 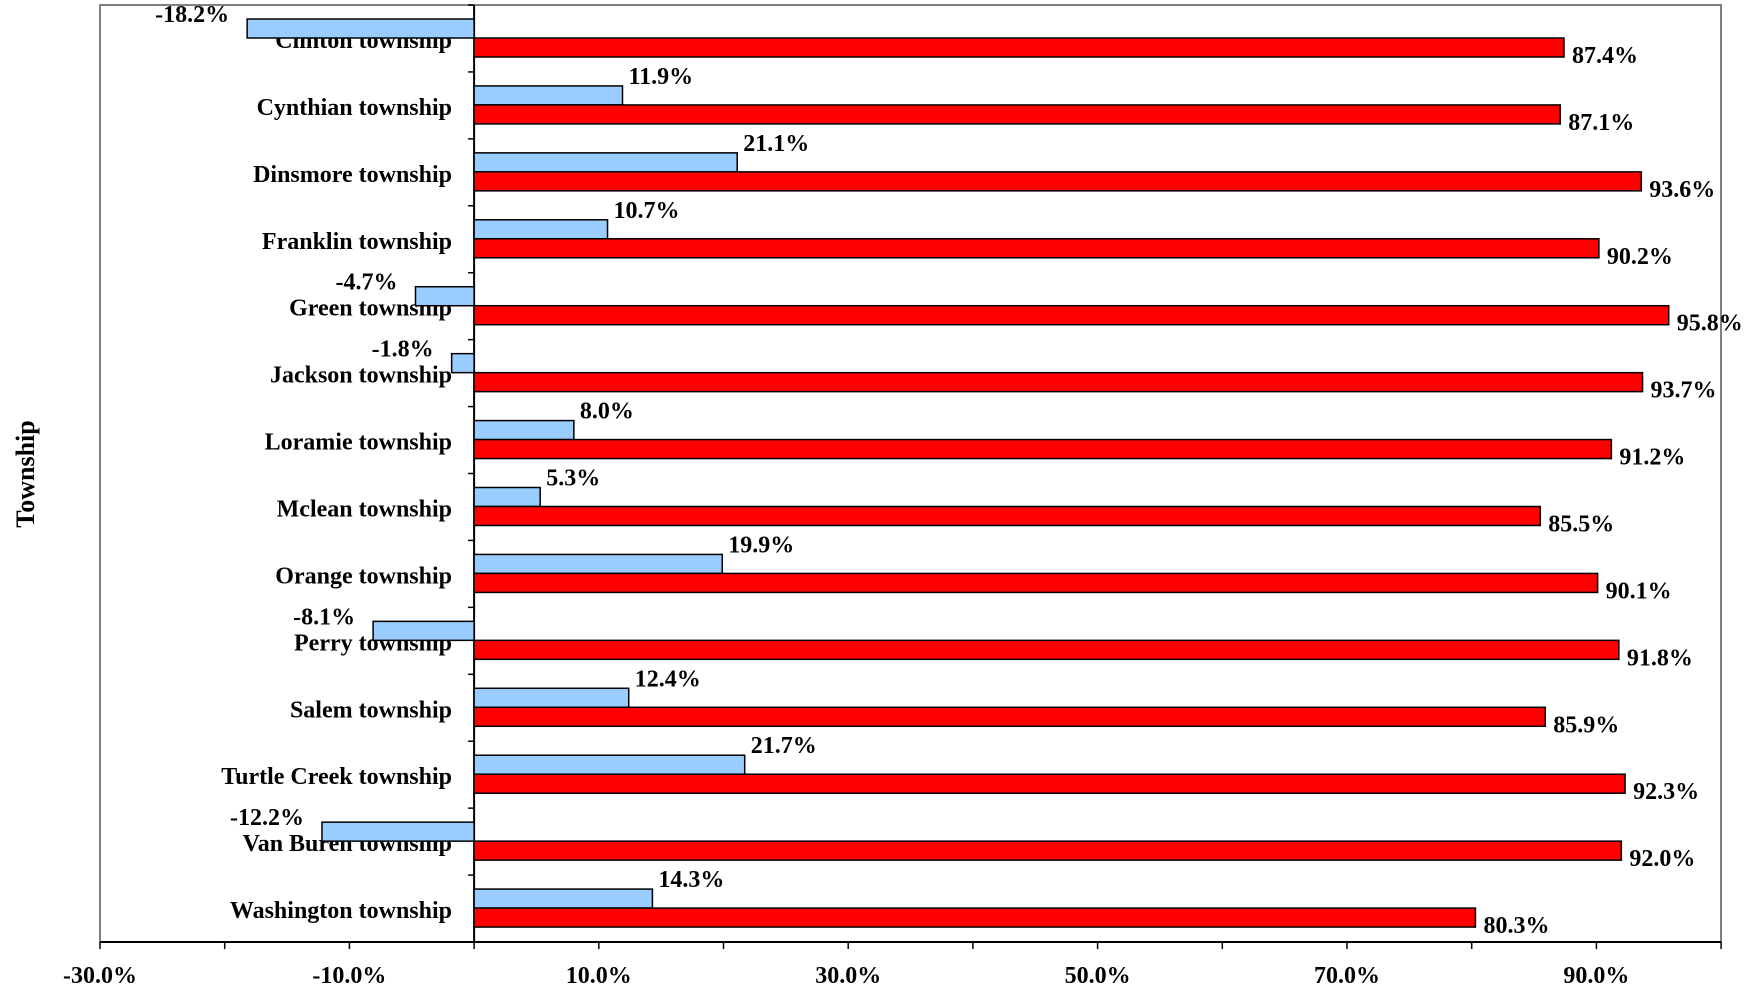 What do you see at coordinates (1660, 658) in the screenshot?
I see `data-label-series2: 91.8%` at bounding box center [1660, 658].